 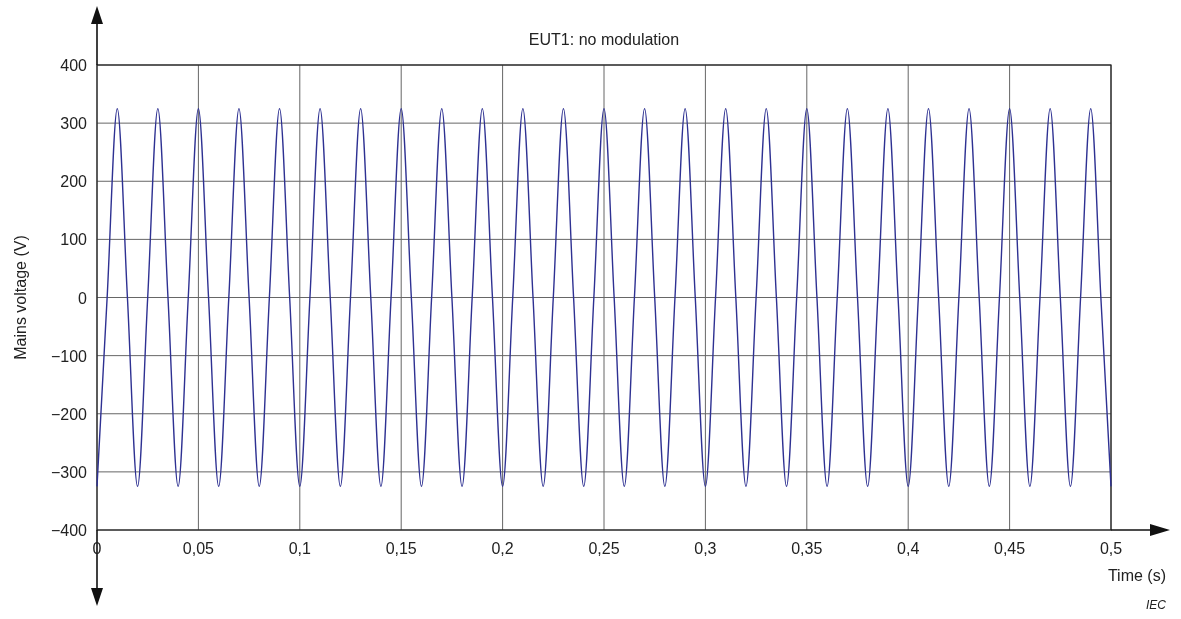 I want to click on text: IEC, so click(x=1156, y=605).